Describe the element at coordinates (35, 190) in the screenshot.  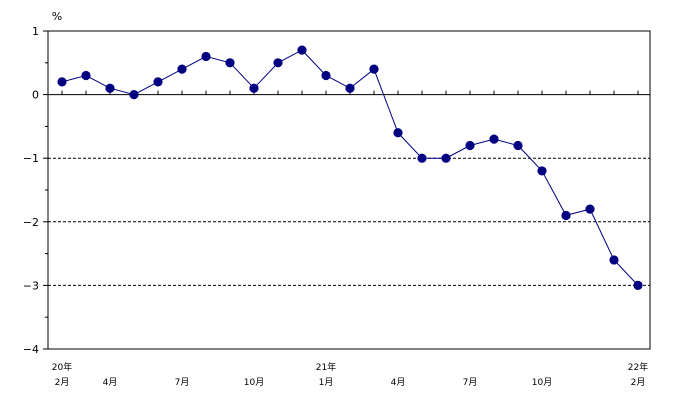
I see `y-axis-ticks: 1 0 −1 −2 −3 −4` at that location.